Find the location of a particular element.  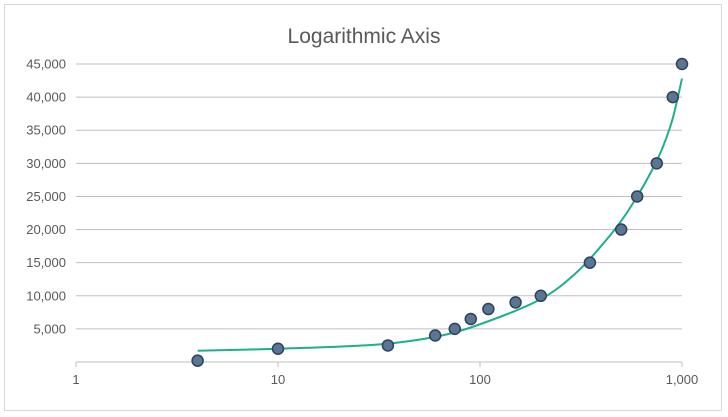

y-tick-label: 20,000 is located at coordinates (46, 229).